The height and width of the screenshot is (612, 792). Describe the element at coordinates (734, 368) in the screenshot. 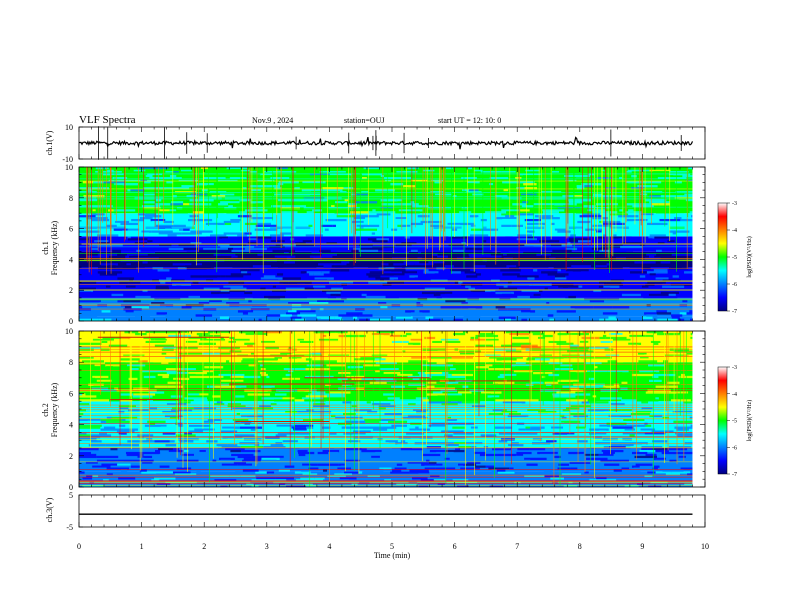

I see `colorbar-tick-label: -3` at that location.